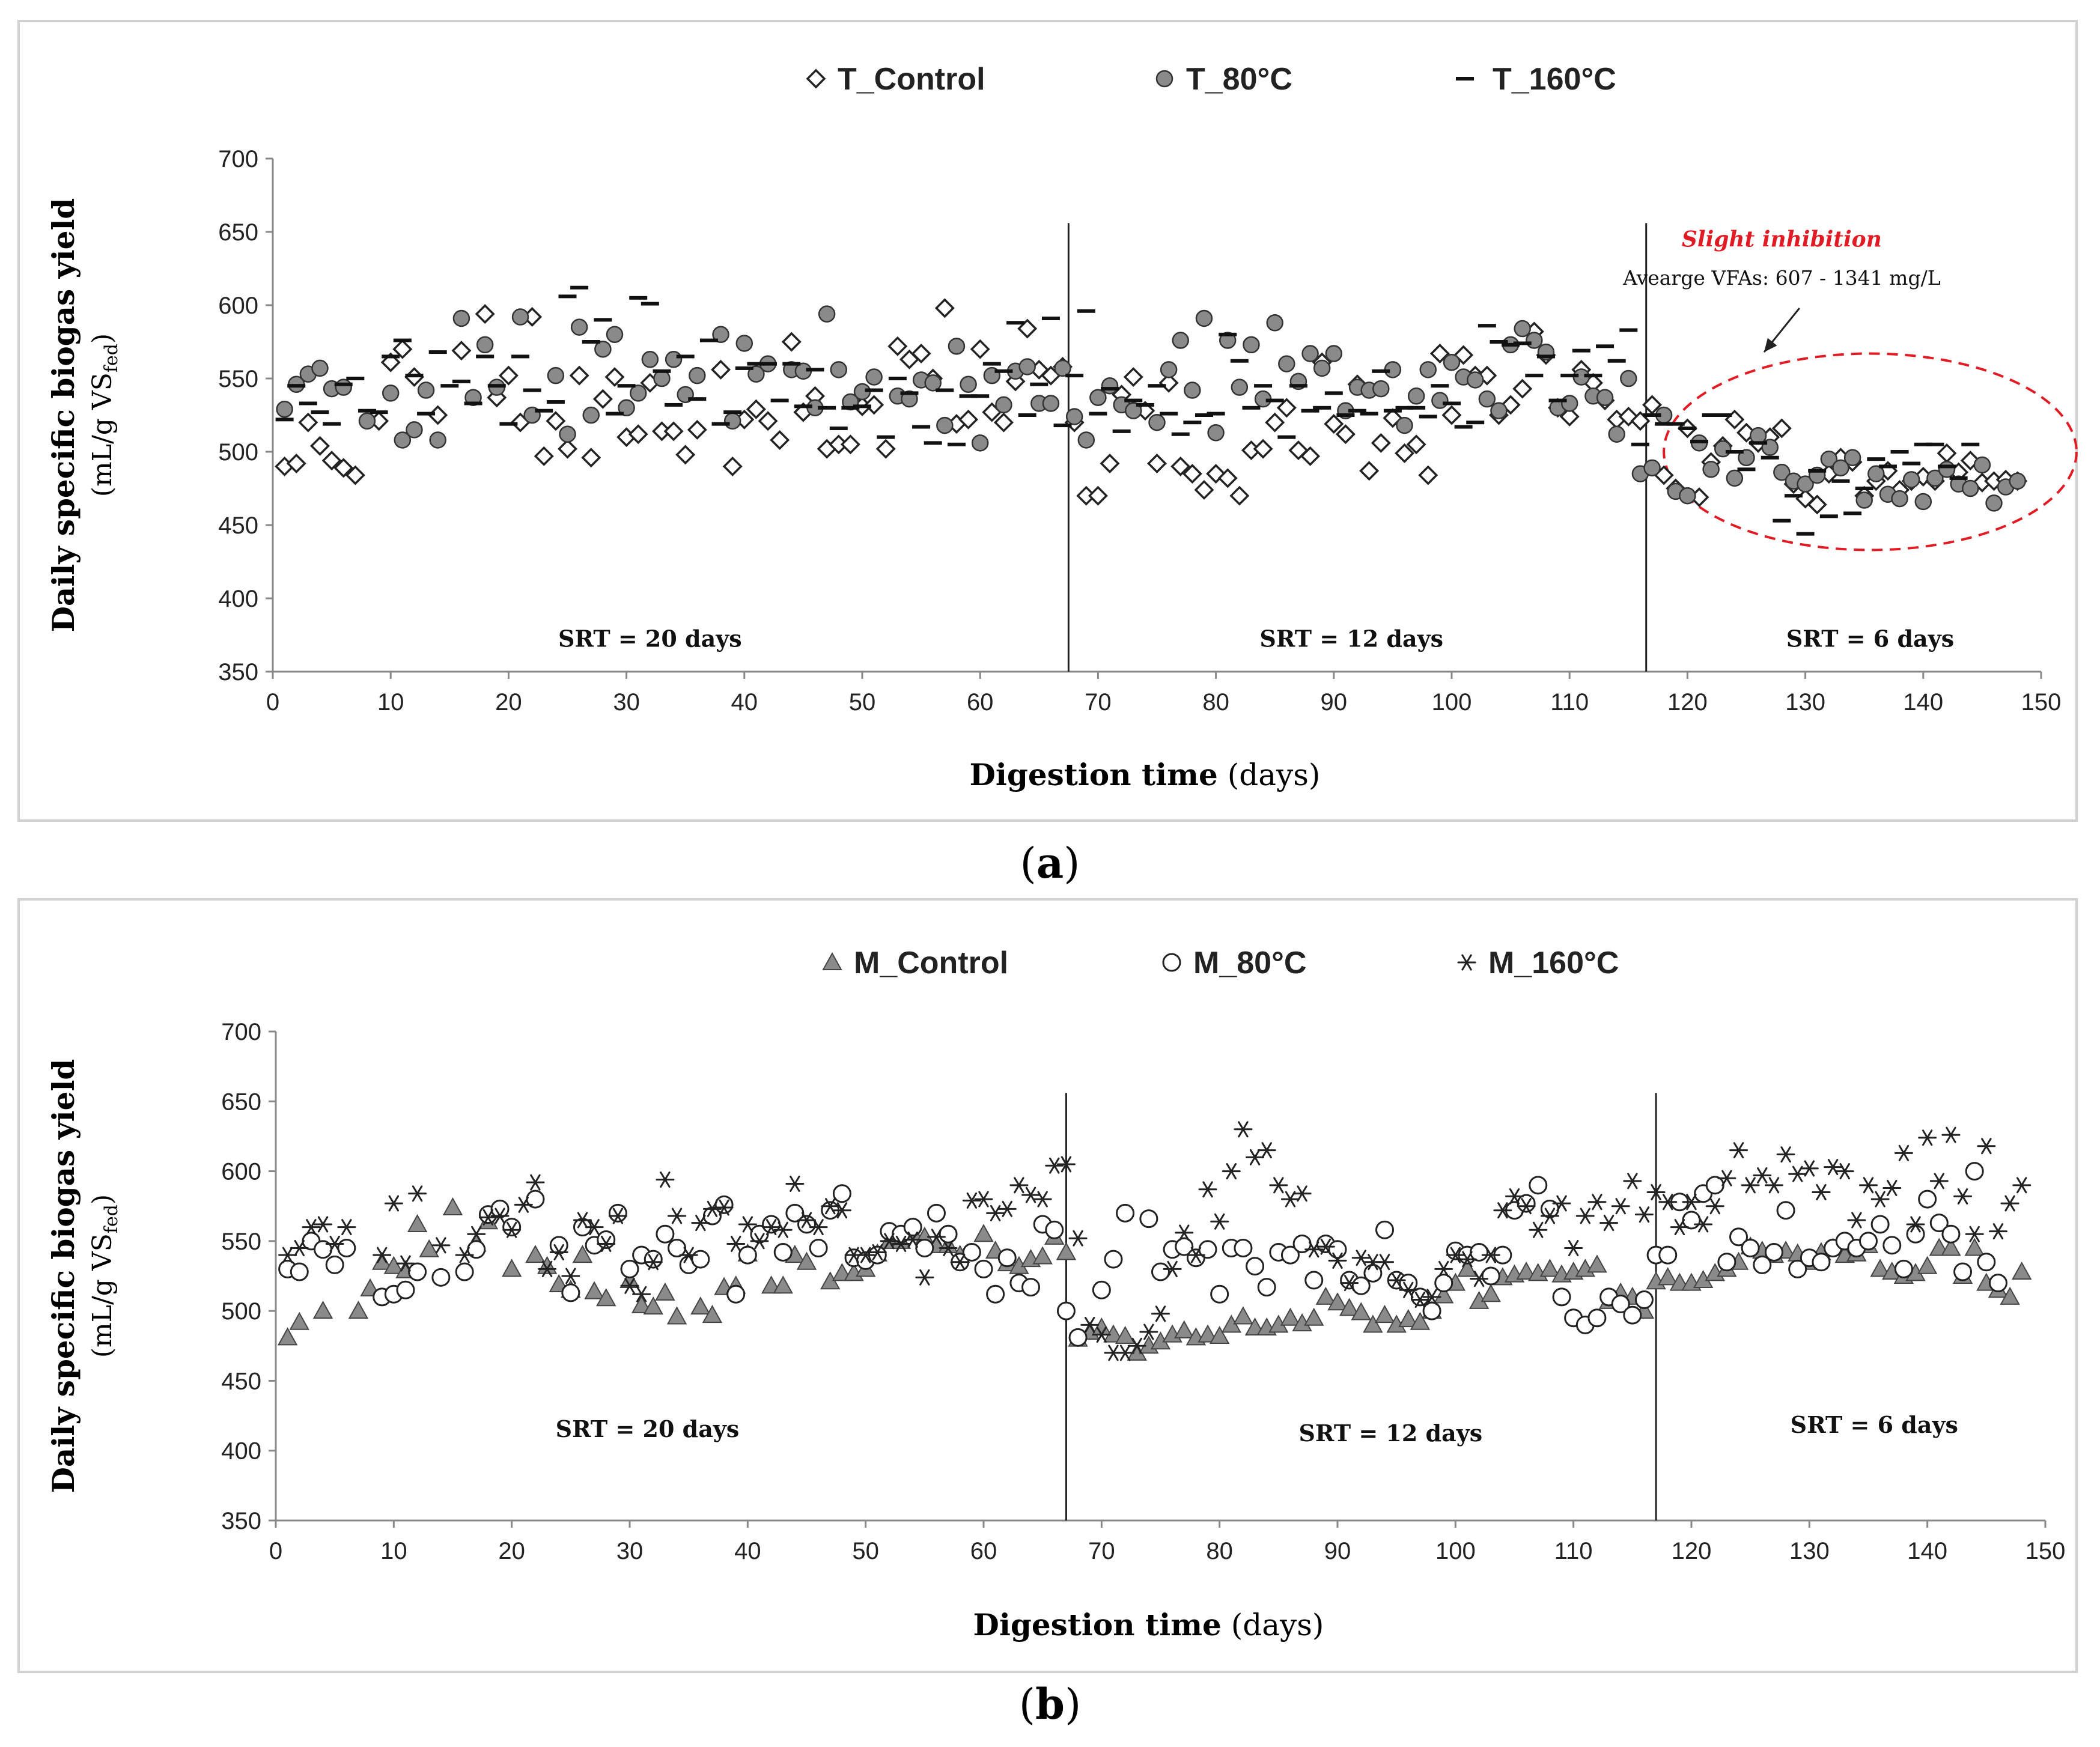 Image resolution: width=2100 pixels, height=1747 pixels. Describe the element at coordinates (1098, 703) in the screenshot. I see `x-tick-label: 70` at that location.